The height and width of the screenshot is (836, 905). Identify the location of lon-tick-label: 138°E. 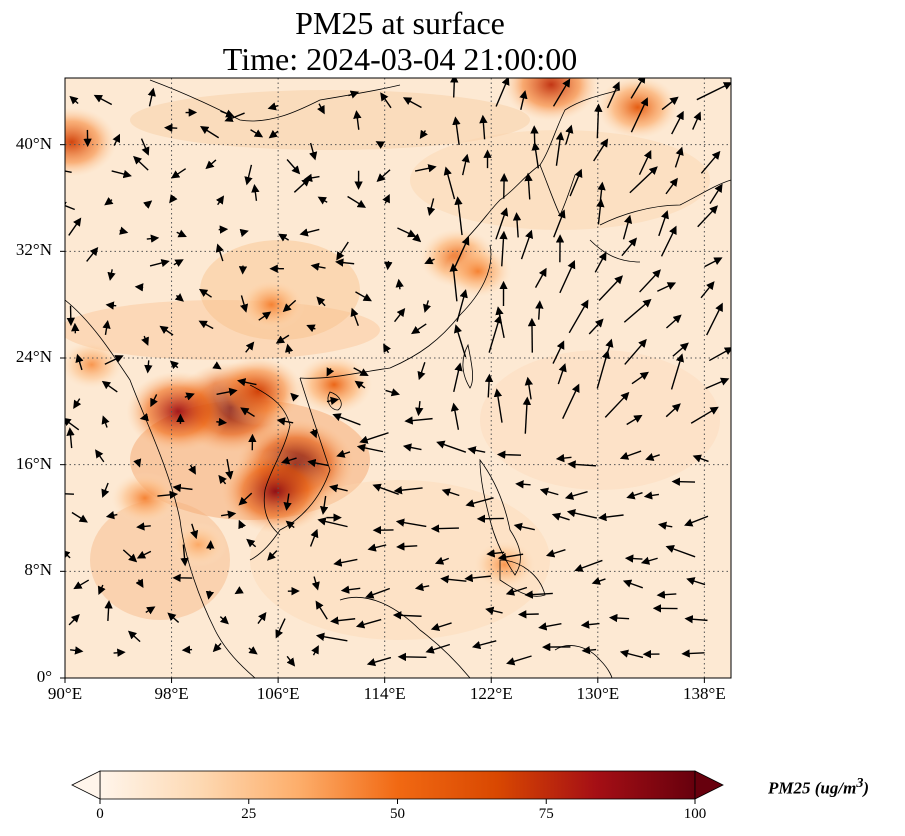
(704, 693).